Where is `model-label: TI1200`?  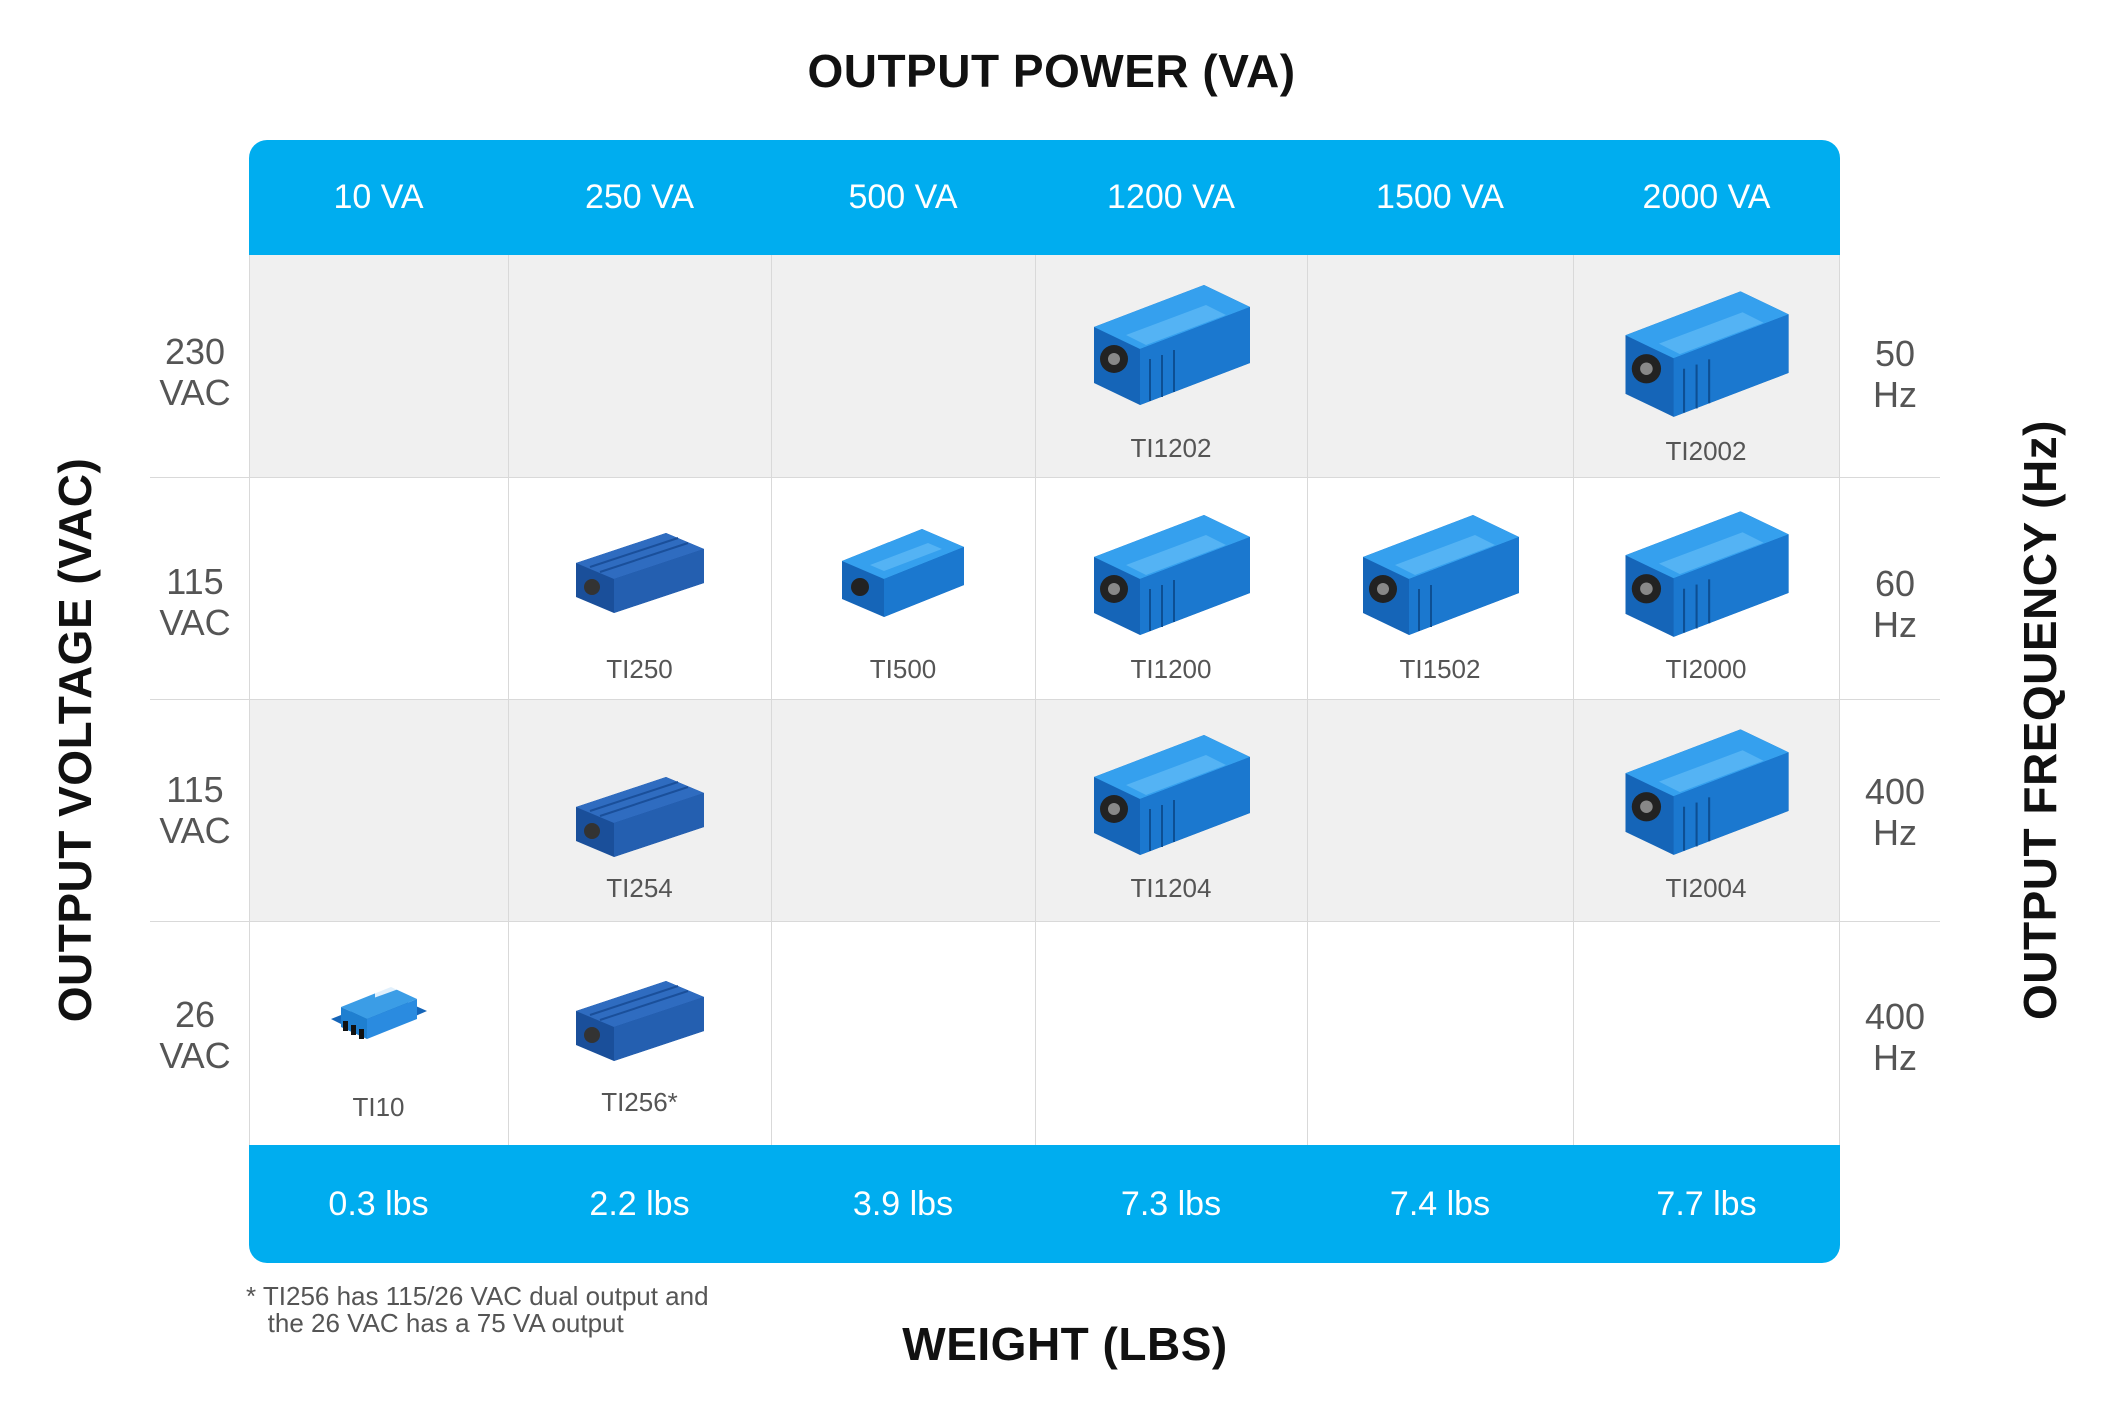 model-label: TI1200 is located at coordinates (1171, 669).